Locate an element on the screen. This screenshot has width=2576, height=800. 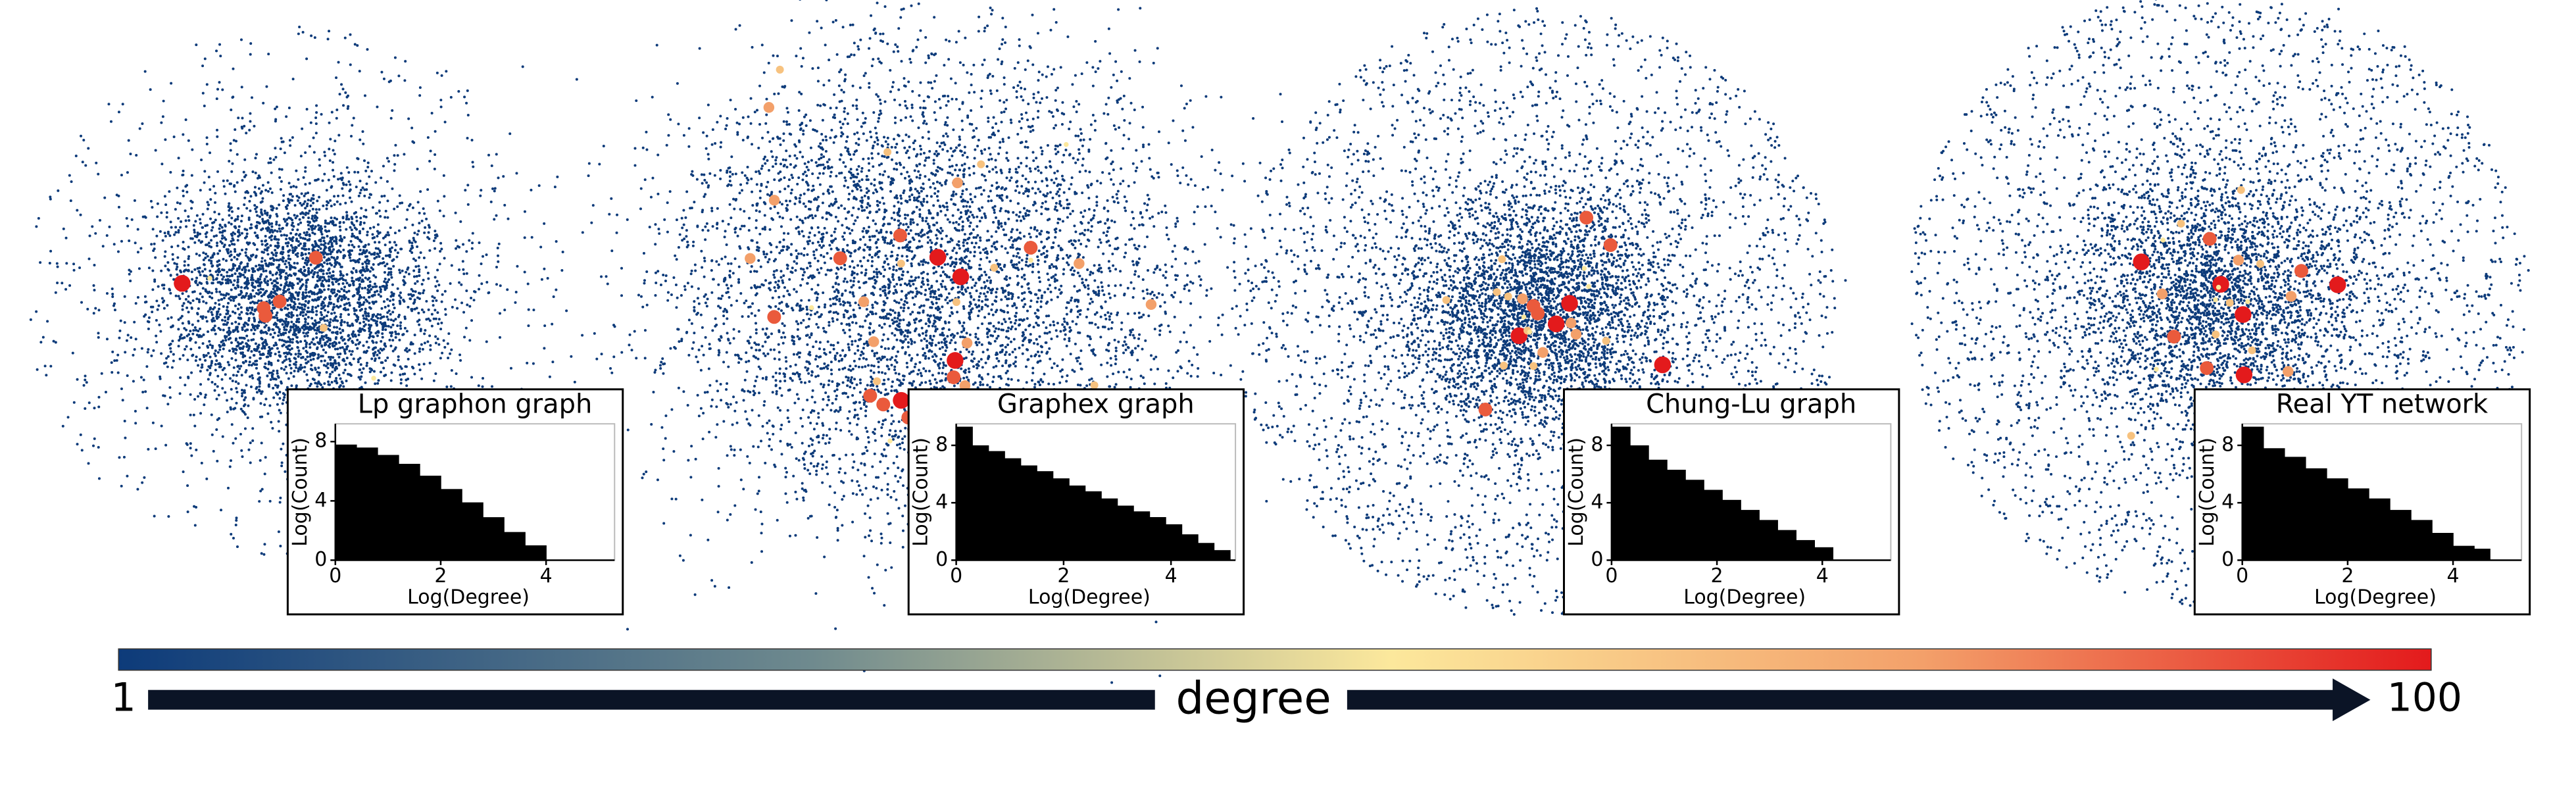
inset-title: Real YT network is located at coordinates (2382, 405).